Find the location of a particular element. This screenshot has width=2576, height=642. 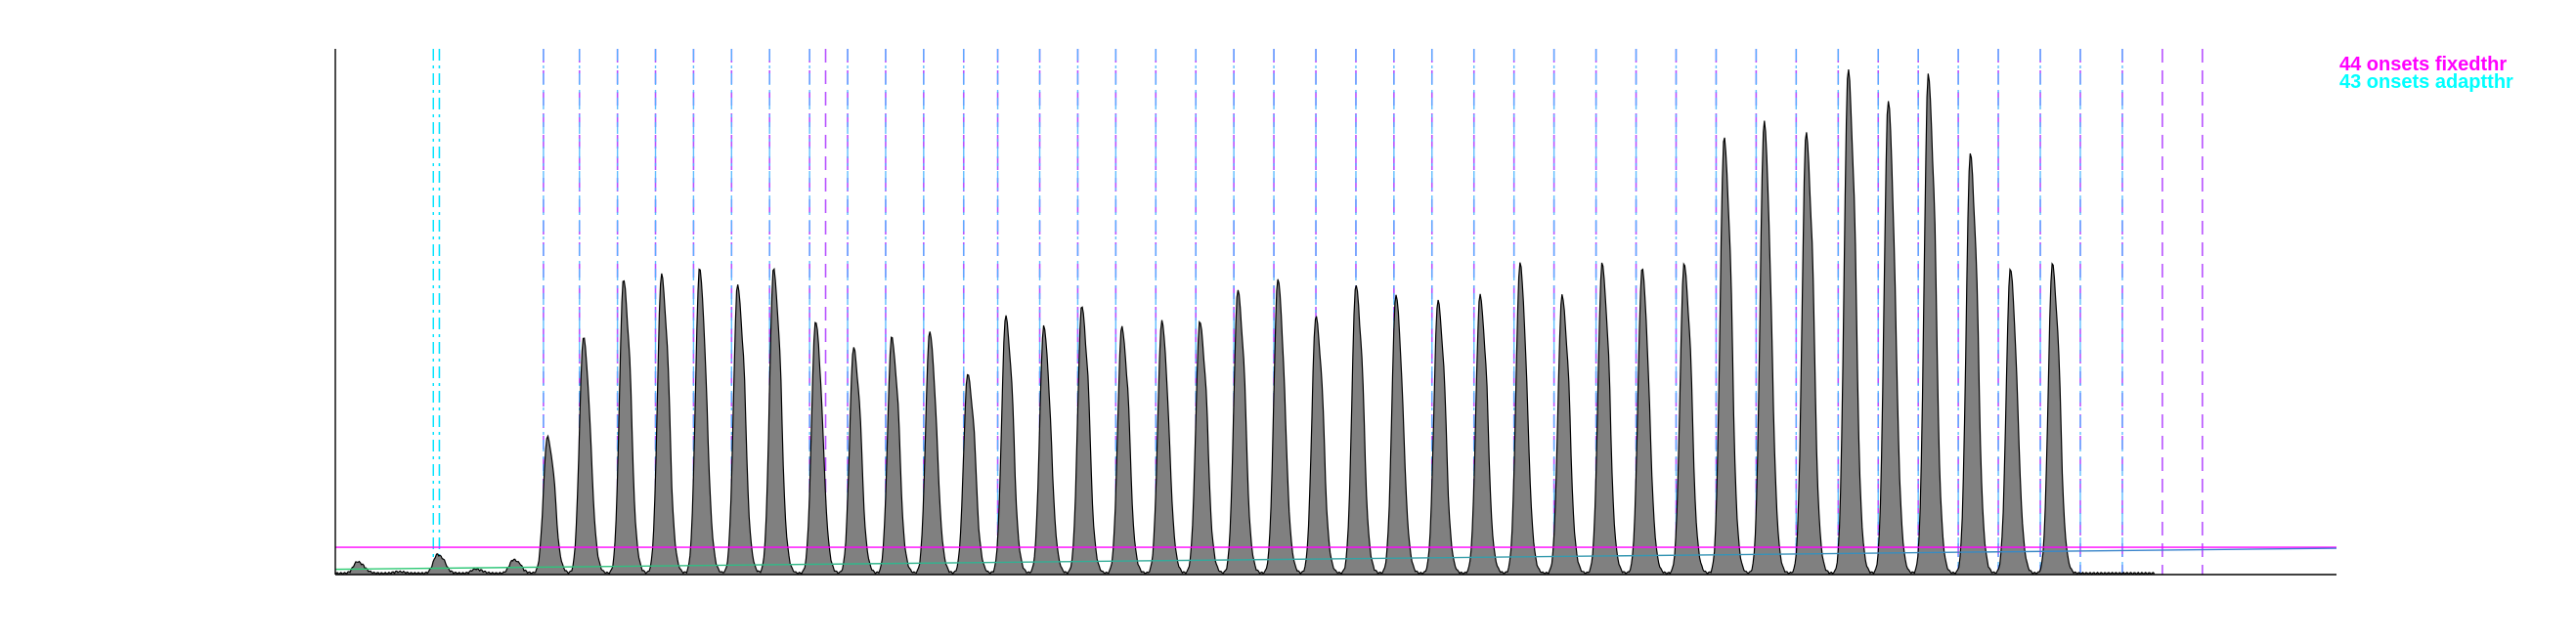

legend: 44 onsets fixedthr 43 onsets adaptthr is located at coordinates (2426, 73).